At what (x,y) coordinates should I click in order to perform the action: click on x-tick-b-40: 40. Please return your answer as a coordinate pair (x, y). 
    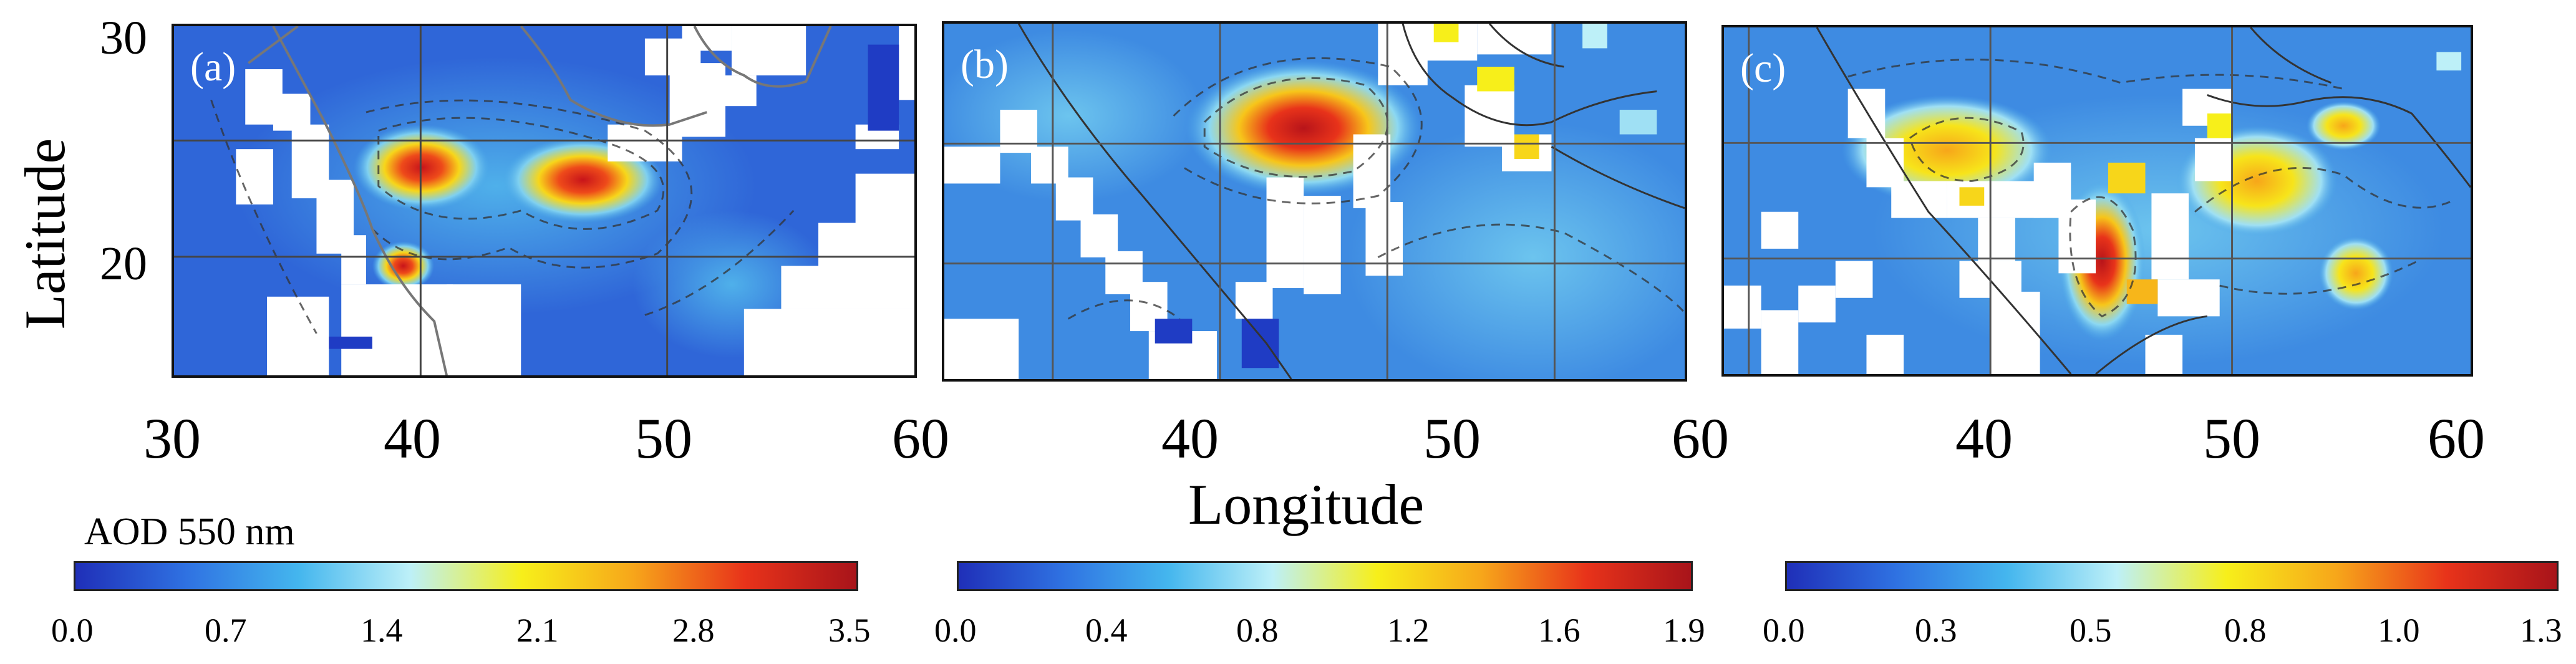
    Looking at the image, I should click on (1190, 438).